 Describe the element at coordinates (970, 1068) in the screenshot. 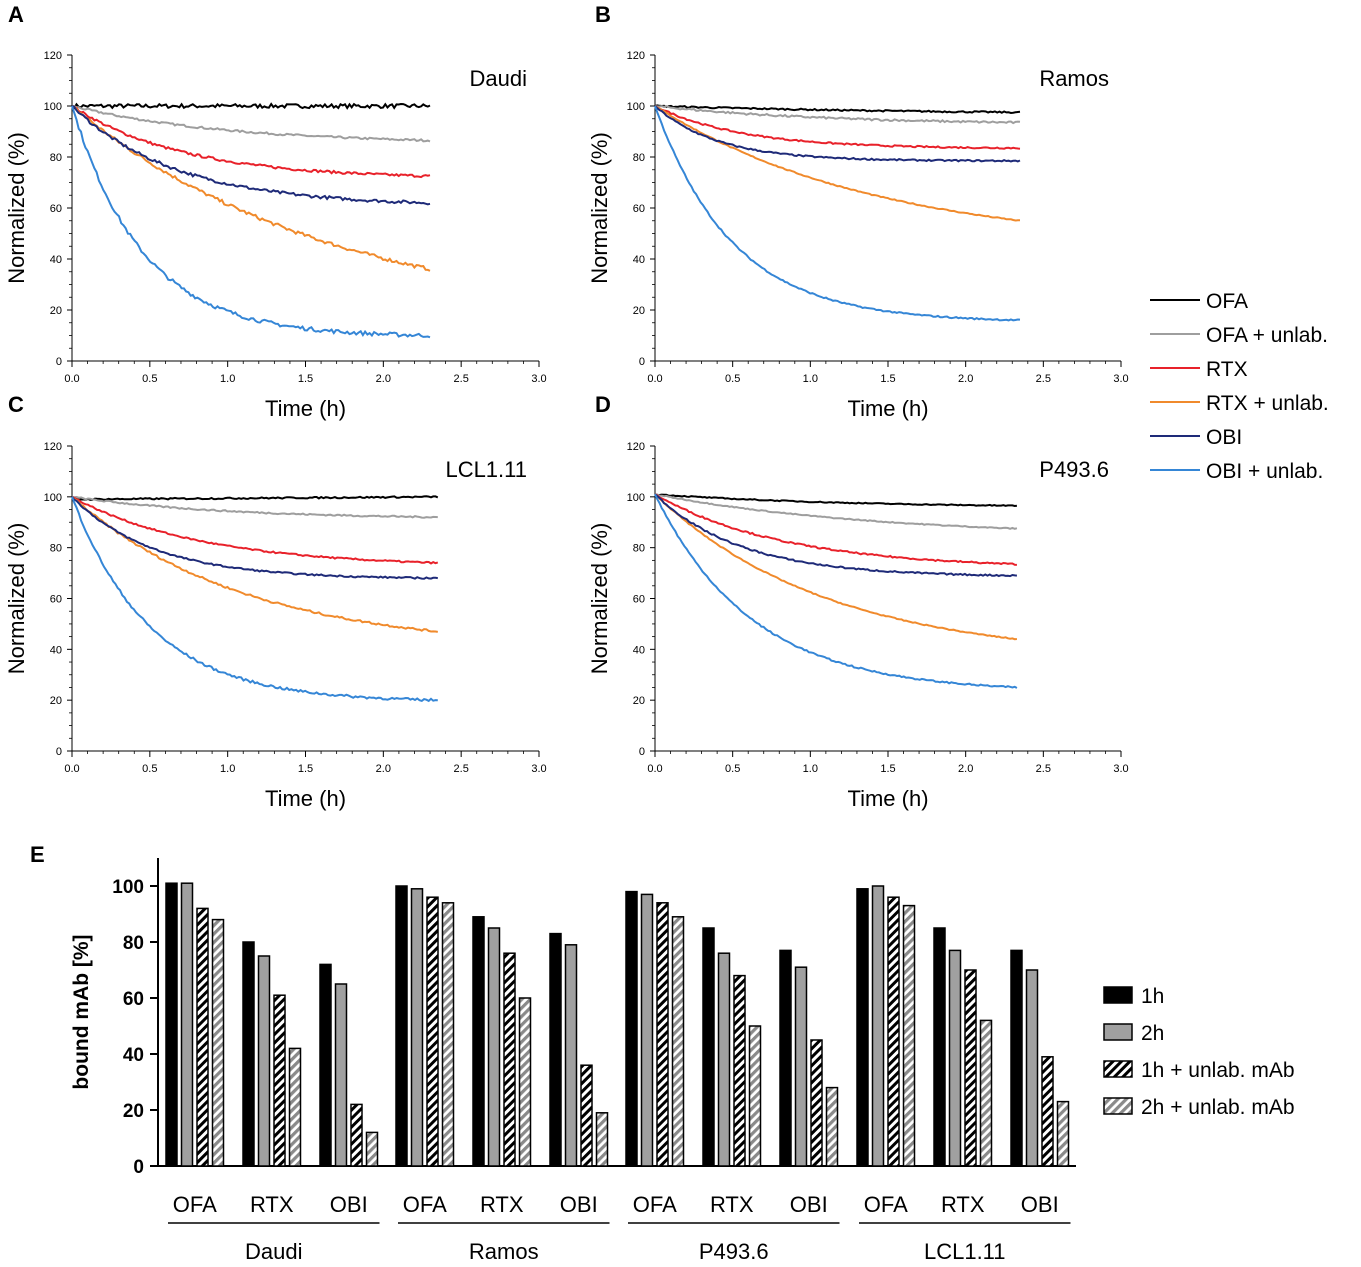

I see `bar-lcl1-11-rtx-1h-unlab-mab` at that location.